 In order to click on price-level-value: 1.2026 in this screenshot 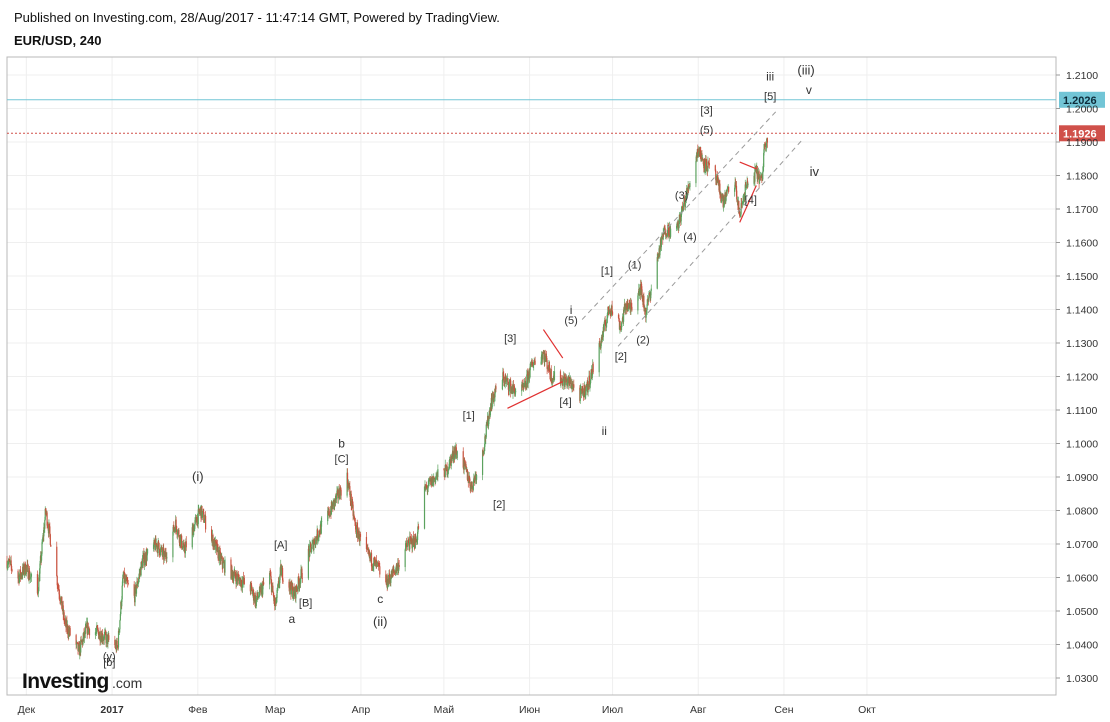, I will do `click(1080, 101)`.